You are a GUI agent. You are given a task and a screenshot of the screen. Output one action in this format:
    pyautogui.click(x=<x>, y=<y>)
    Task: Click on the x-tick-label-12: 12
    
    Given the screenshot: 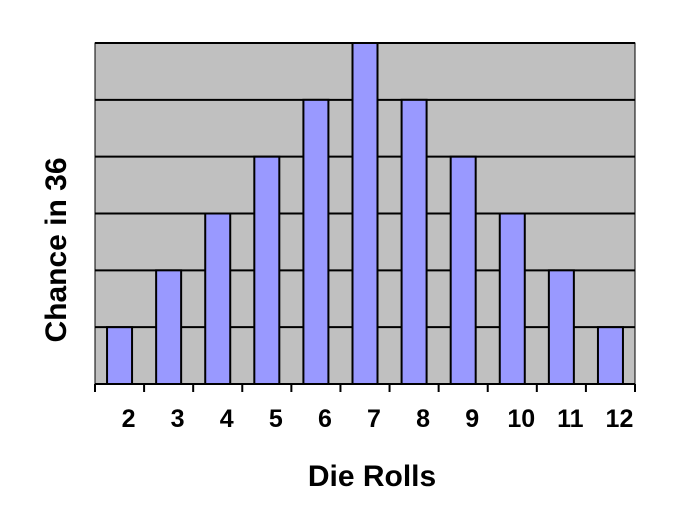 What is the action you would take?
    pyautogui.click(x=620, y=419)
    